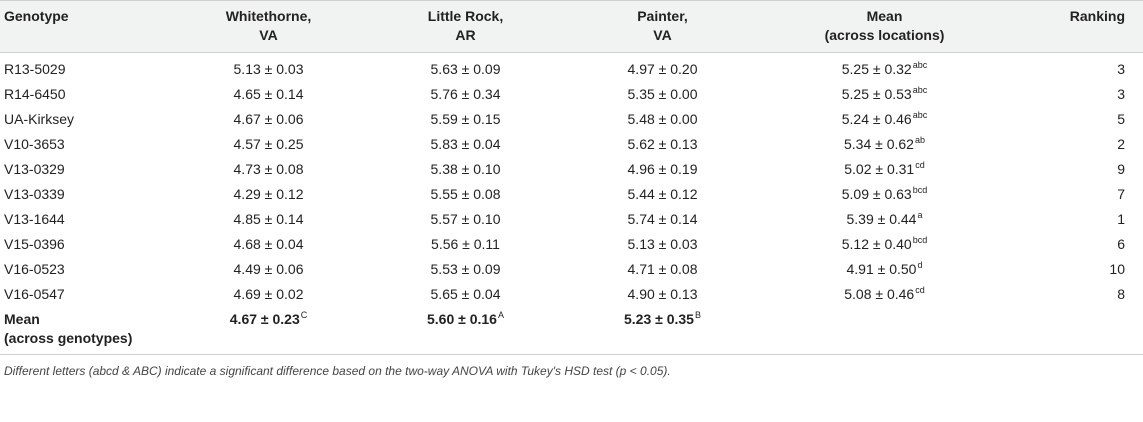 The width and height of the screenshot is (1143, 422). I want to click on cell-mean-letters: a, so click(920, 215).